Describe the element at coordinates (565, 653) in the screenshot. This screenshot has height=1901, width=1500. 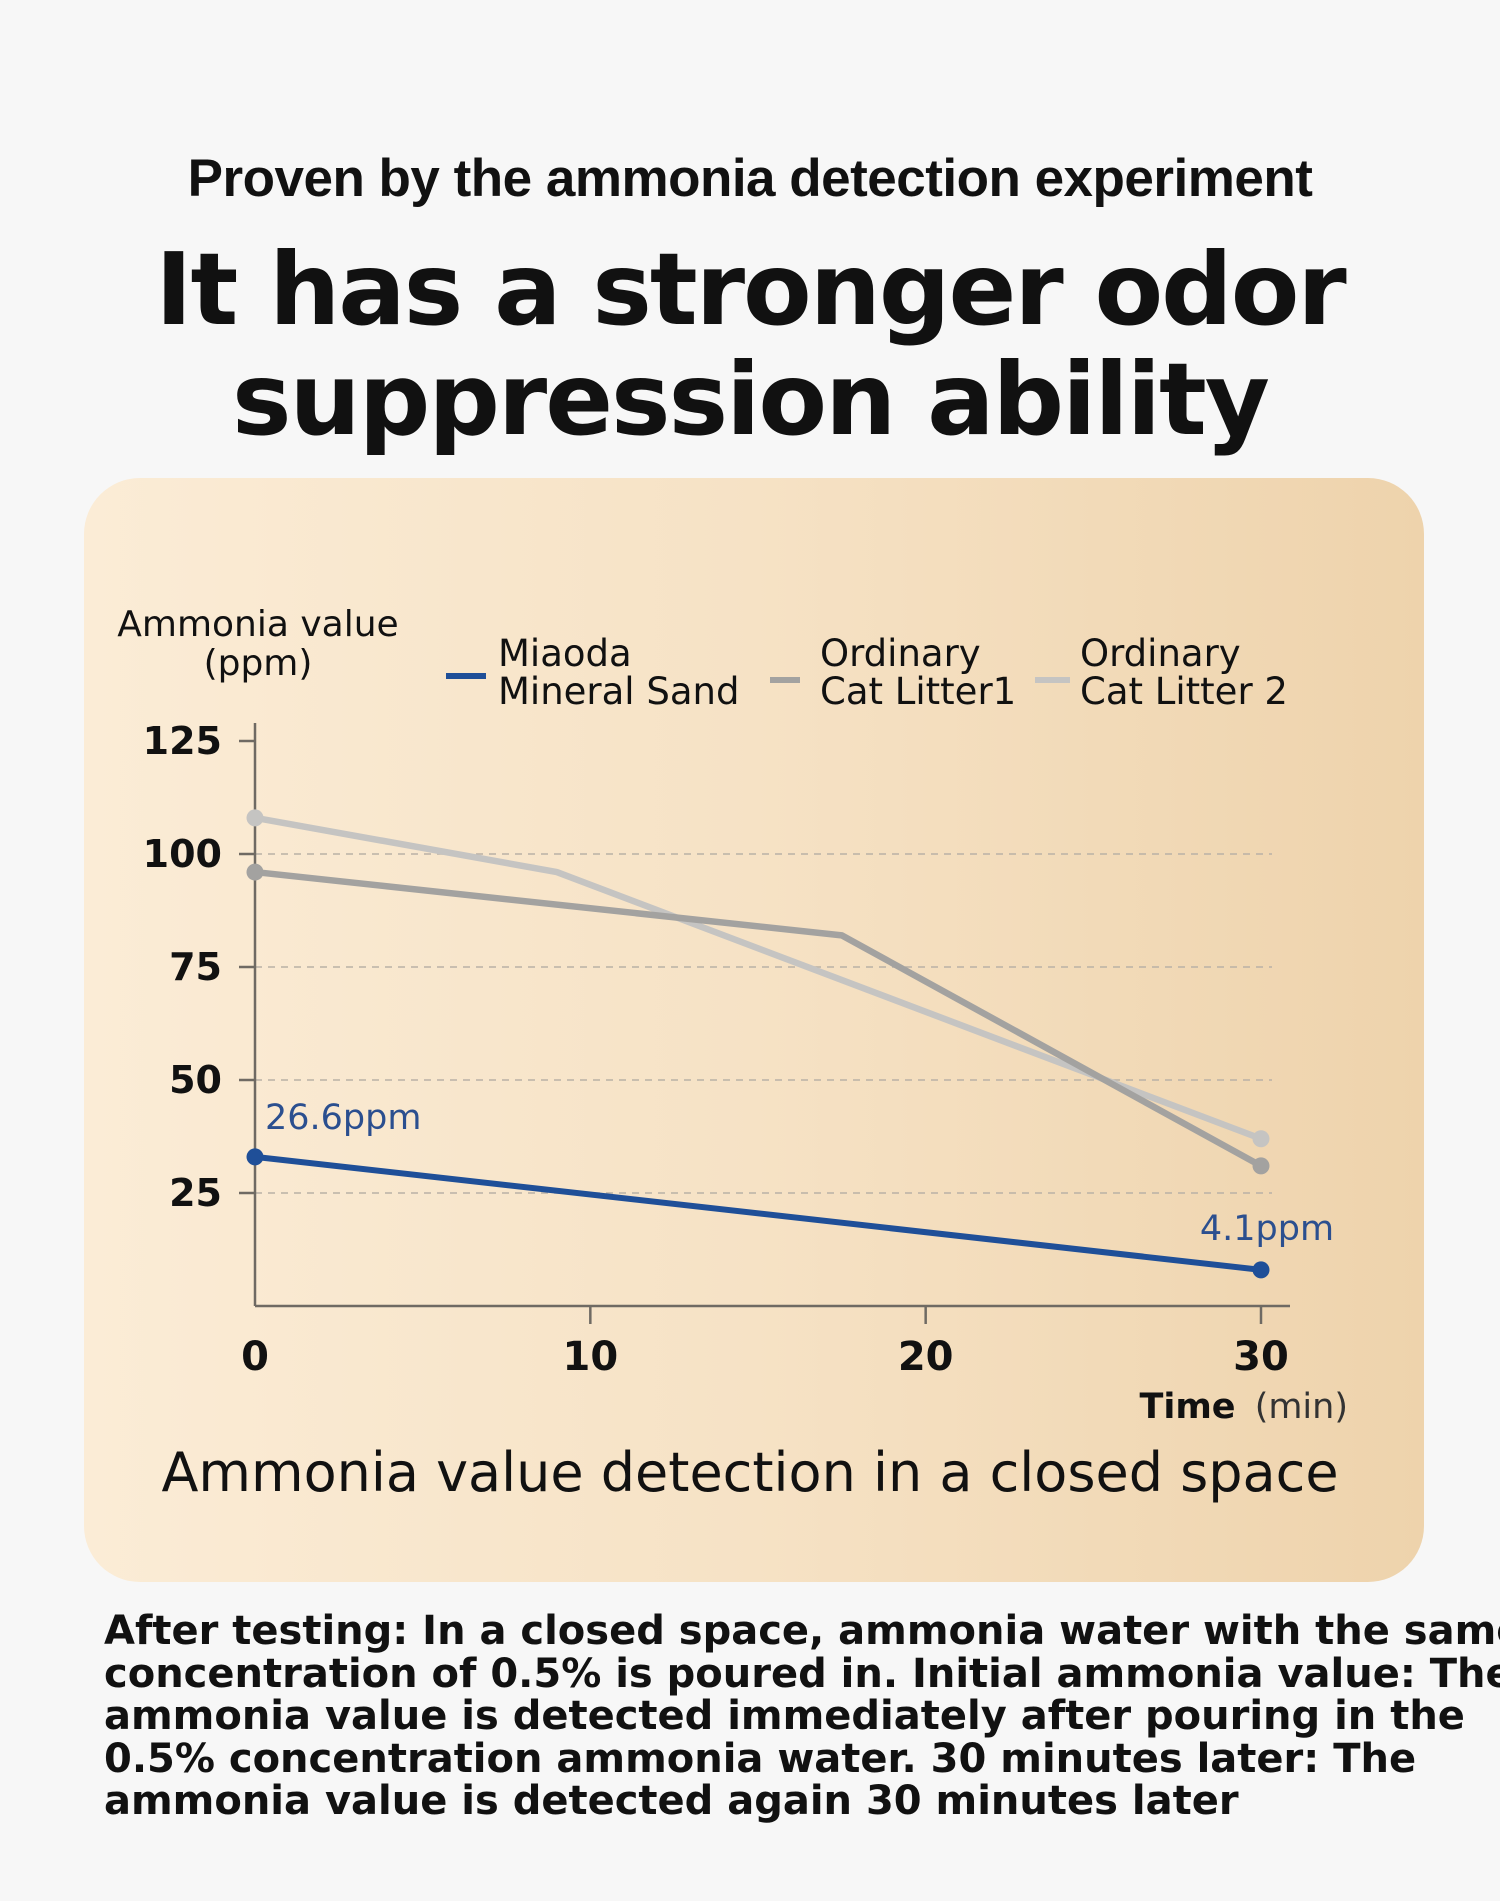
I see `legend-label-1: Miaoda` at that location.